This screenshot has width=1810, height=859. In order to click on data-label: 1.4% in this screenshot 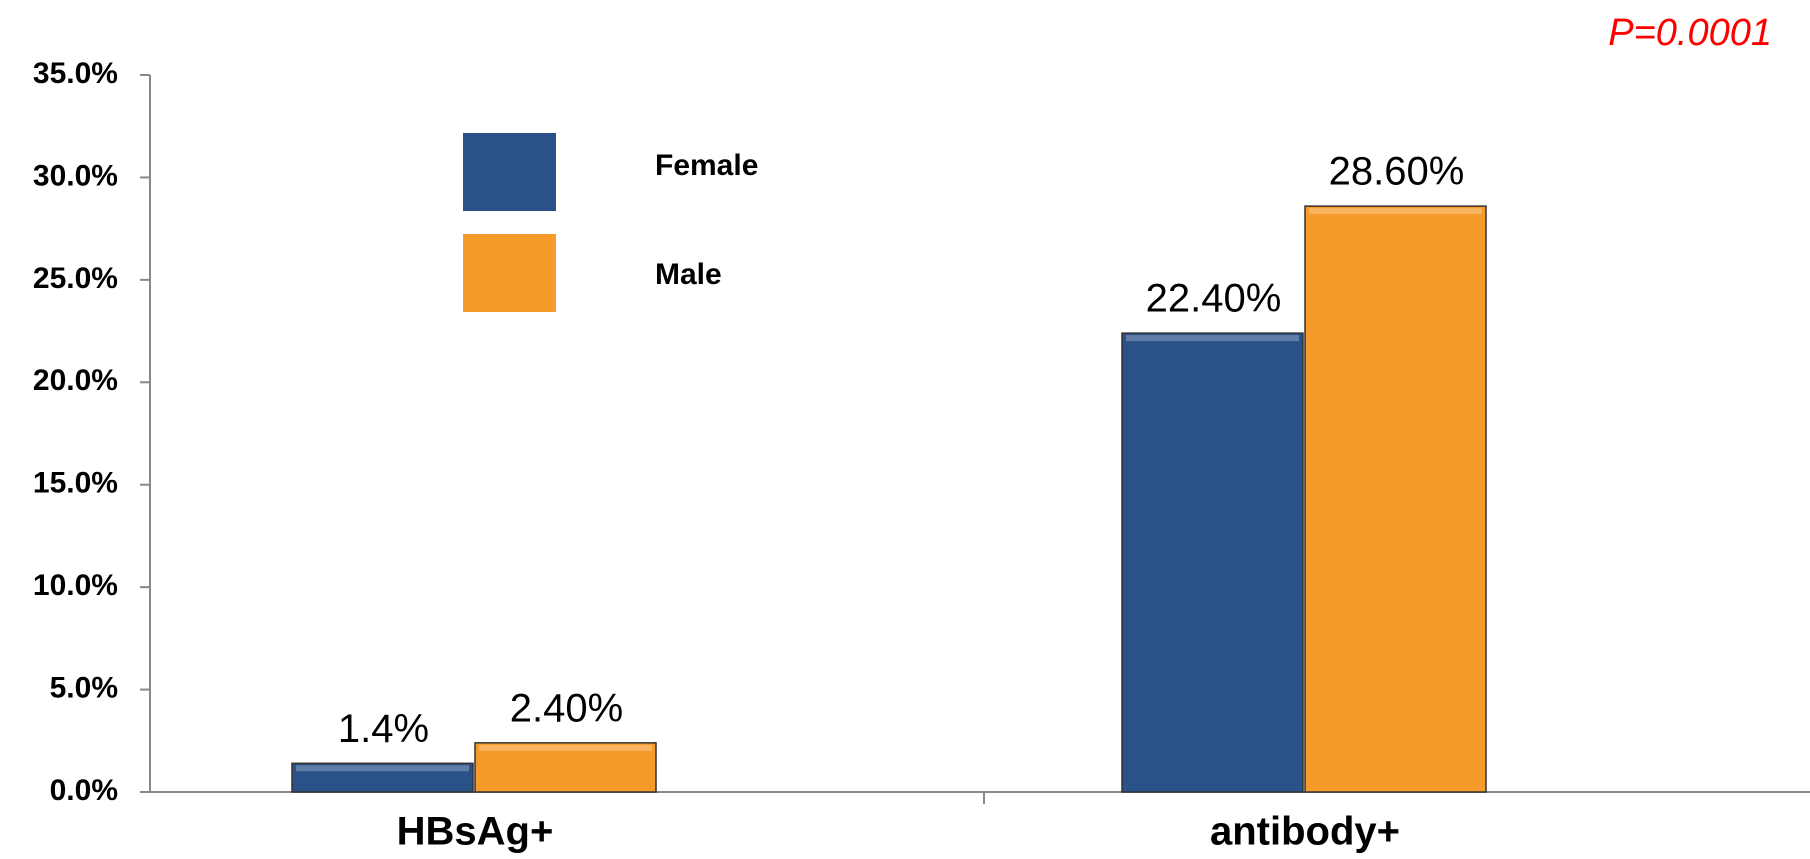, I will do `click(383, 729)`.